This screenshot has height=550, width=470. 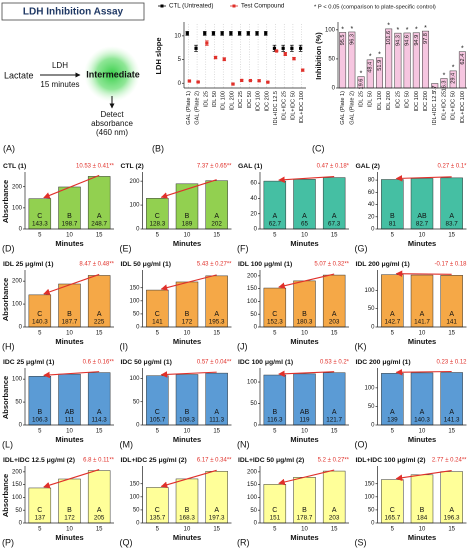 What do you see at coordinates (331, 265) in the screenshot?
I see `slope-annotation: 5.07 ± 0.32**` at bounding box center [331, 265].